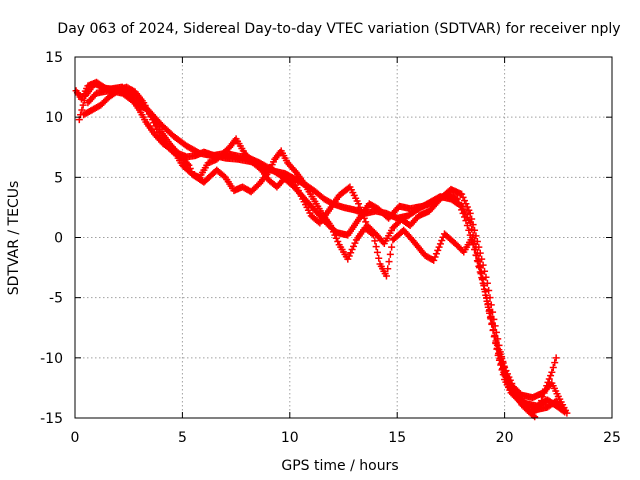 The height and width of the screenshot is (480, 640). Describe the element at coordinates (290, 438) in the screenshot. I see `x-tick-label: 10` at that location.